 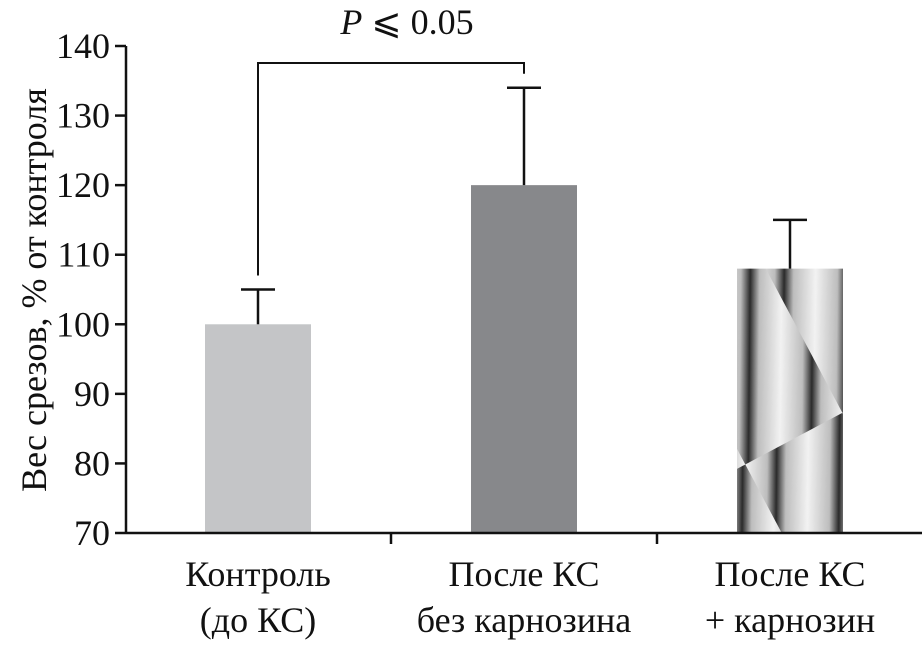 I want to click on x-category-label-3-line2: + карнозин, so click(x=790, y=620).